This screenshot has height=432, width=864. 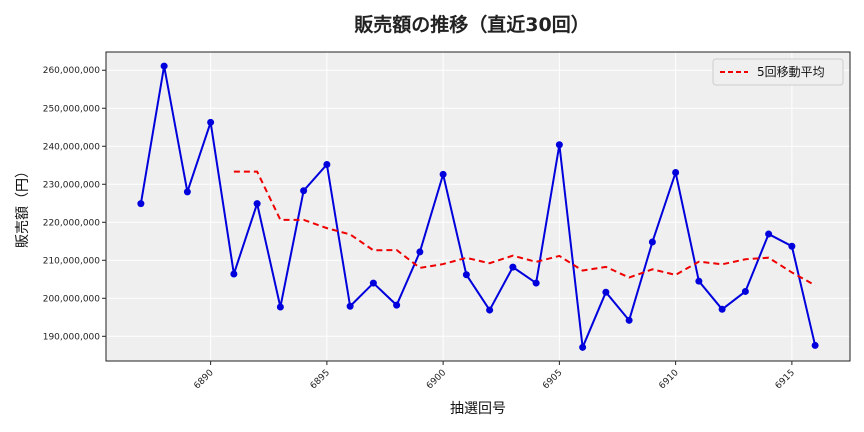 What do you see at coordinates (478, 409) in the screenshot?
I see `x-axis-label: 抽選回号` at bounding box center [478, 409].